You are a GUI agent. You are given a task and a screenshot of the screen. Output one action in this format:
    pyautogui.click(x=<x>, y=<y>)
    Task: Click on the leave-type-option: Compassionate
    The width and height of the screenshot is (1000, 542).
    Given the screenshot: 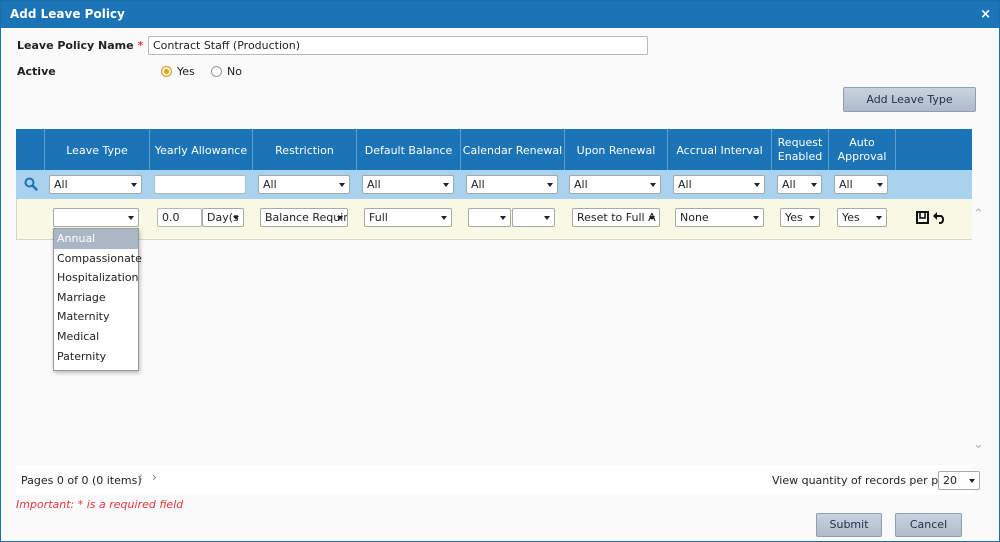 What is the action you would take?
    pyautogui.click(x=99, y=258)
    